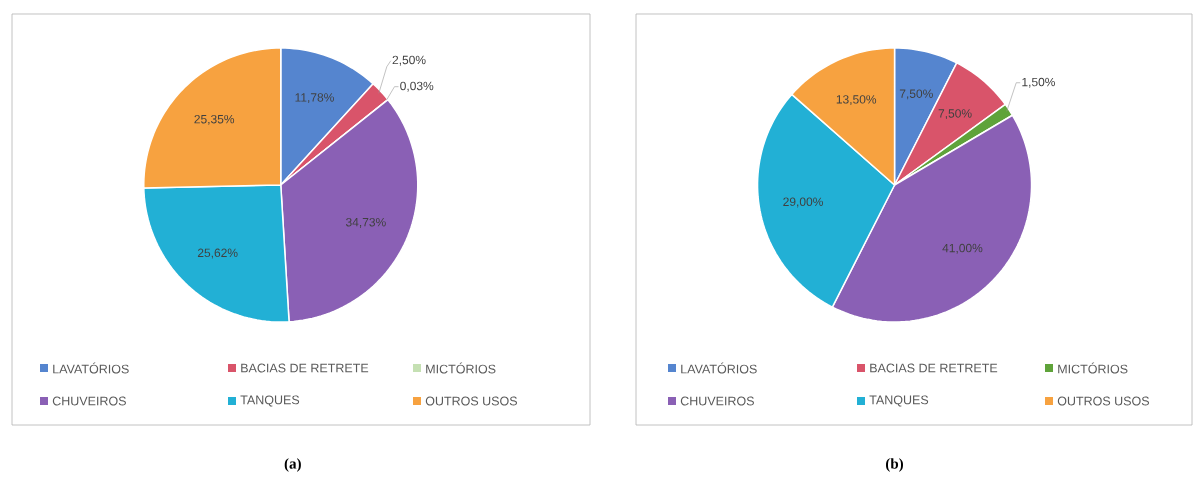  I want to click on text: (a), so click(292, 465).